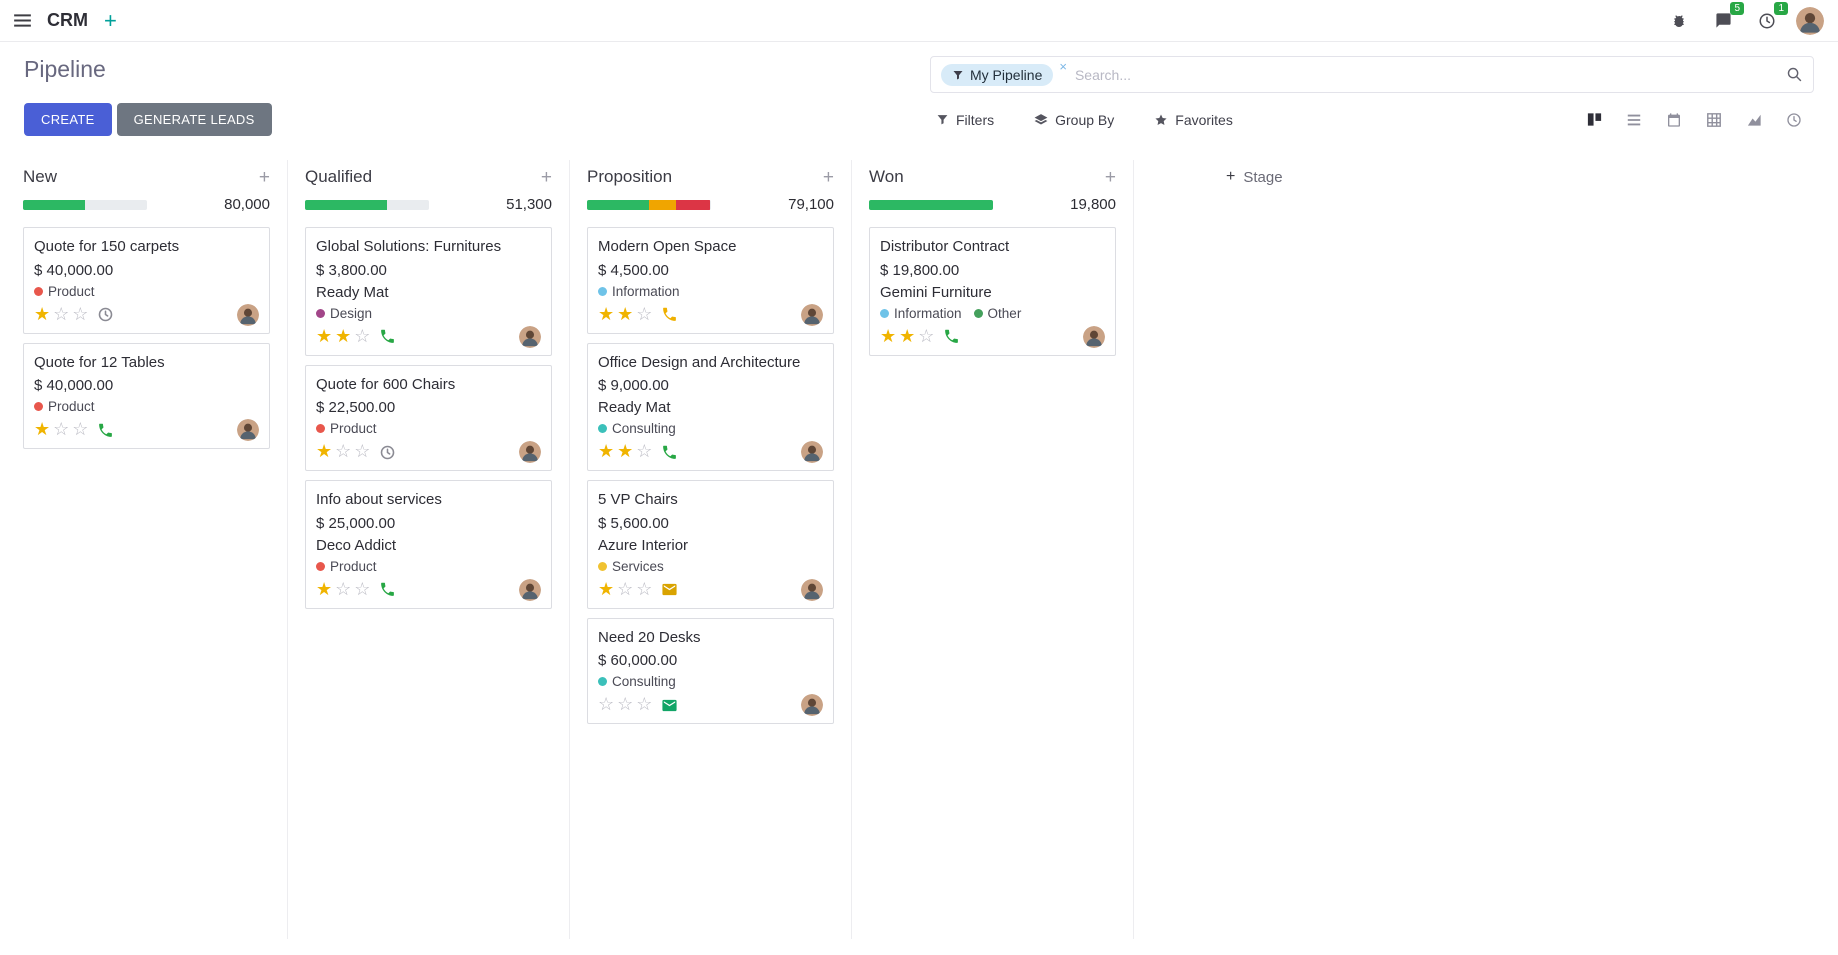 The image size is (1838, 955). Describe the element at coordinates (710, 670) in the screenshot. I see `kanban-card: Need 20 Desks $ 60,000.00 Consulting ☆ ☆ ☆` at that location.